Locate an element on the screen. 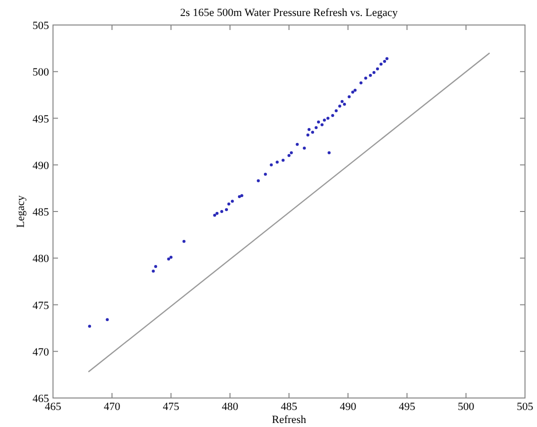 This screenshot has height=427, width=537. y-tick-label: 490 is located at coordinates (41, 166).